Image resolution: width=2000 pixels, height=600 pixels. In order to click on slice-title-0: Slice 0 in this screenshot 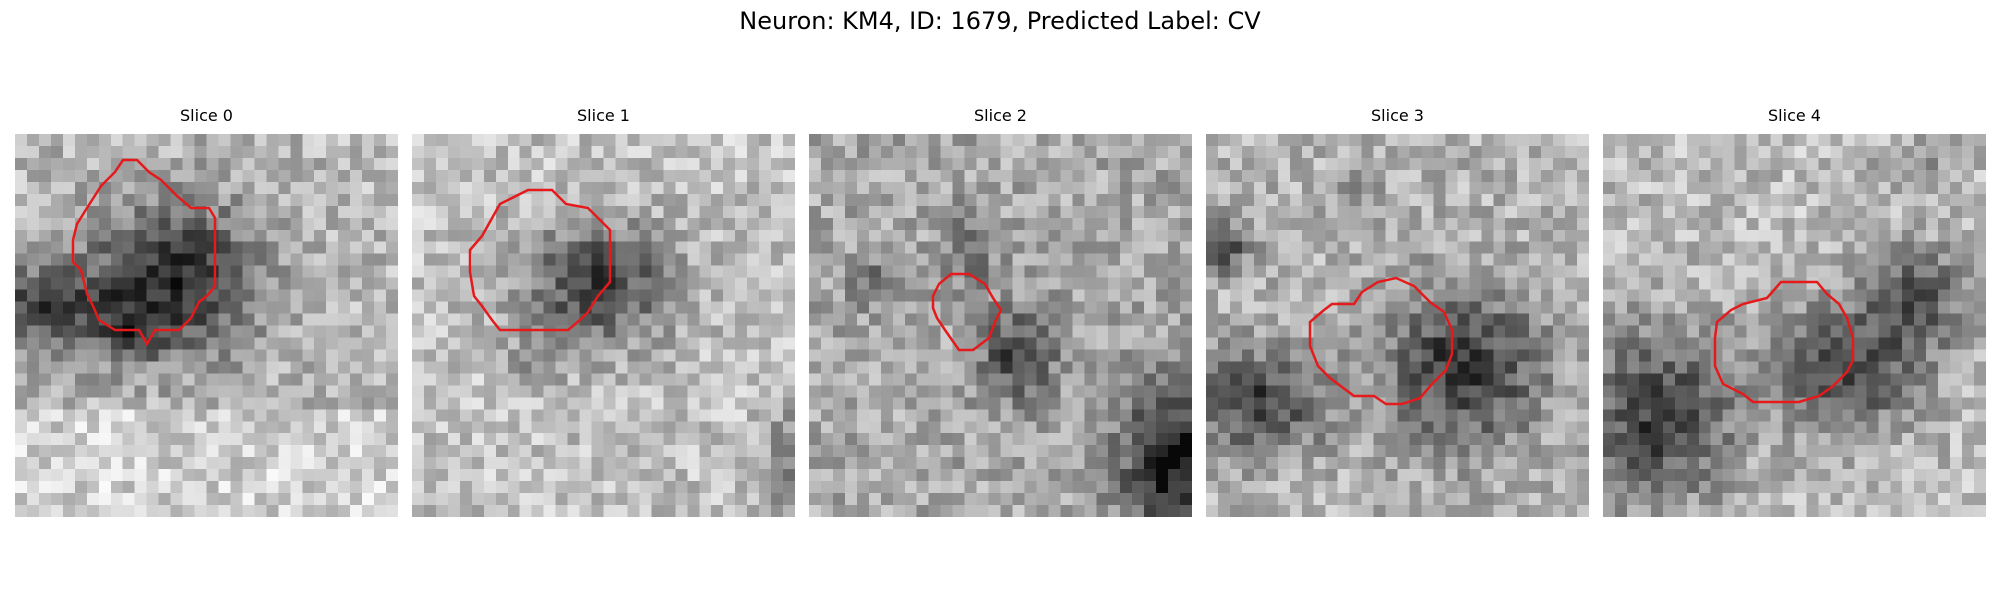, I will do `click(206, 115)`.